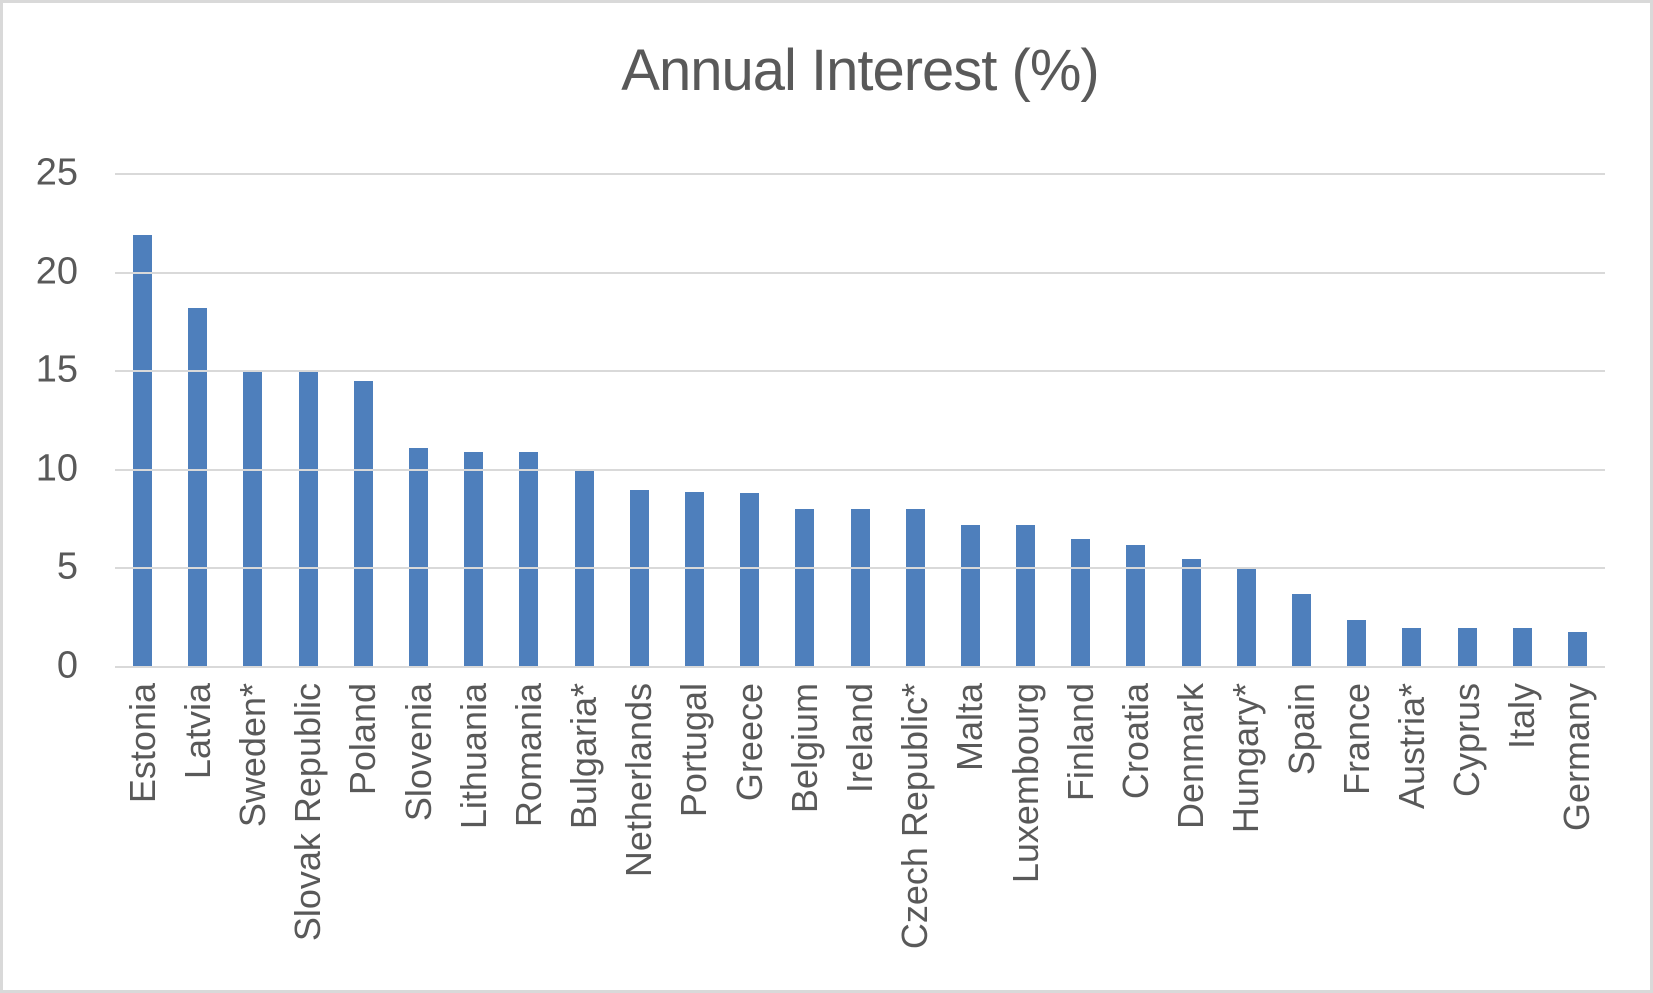 Image resolution: width=1653 pixels, height=993 pixels. I want to click on x-axis-label-cell: Slovak Republic, so click(308, 833).